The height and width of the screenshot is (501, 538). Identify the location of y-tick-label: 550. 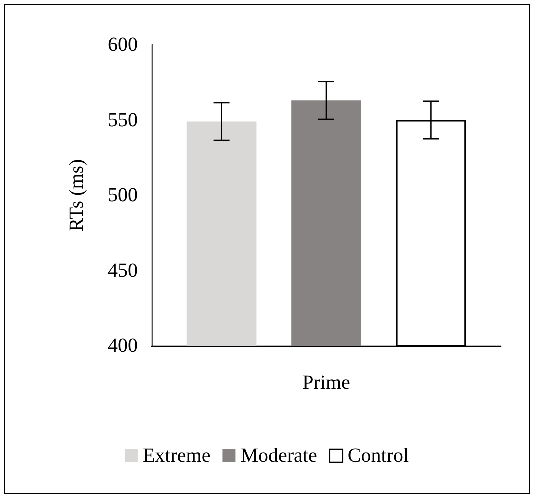
(123, 120).